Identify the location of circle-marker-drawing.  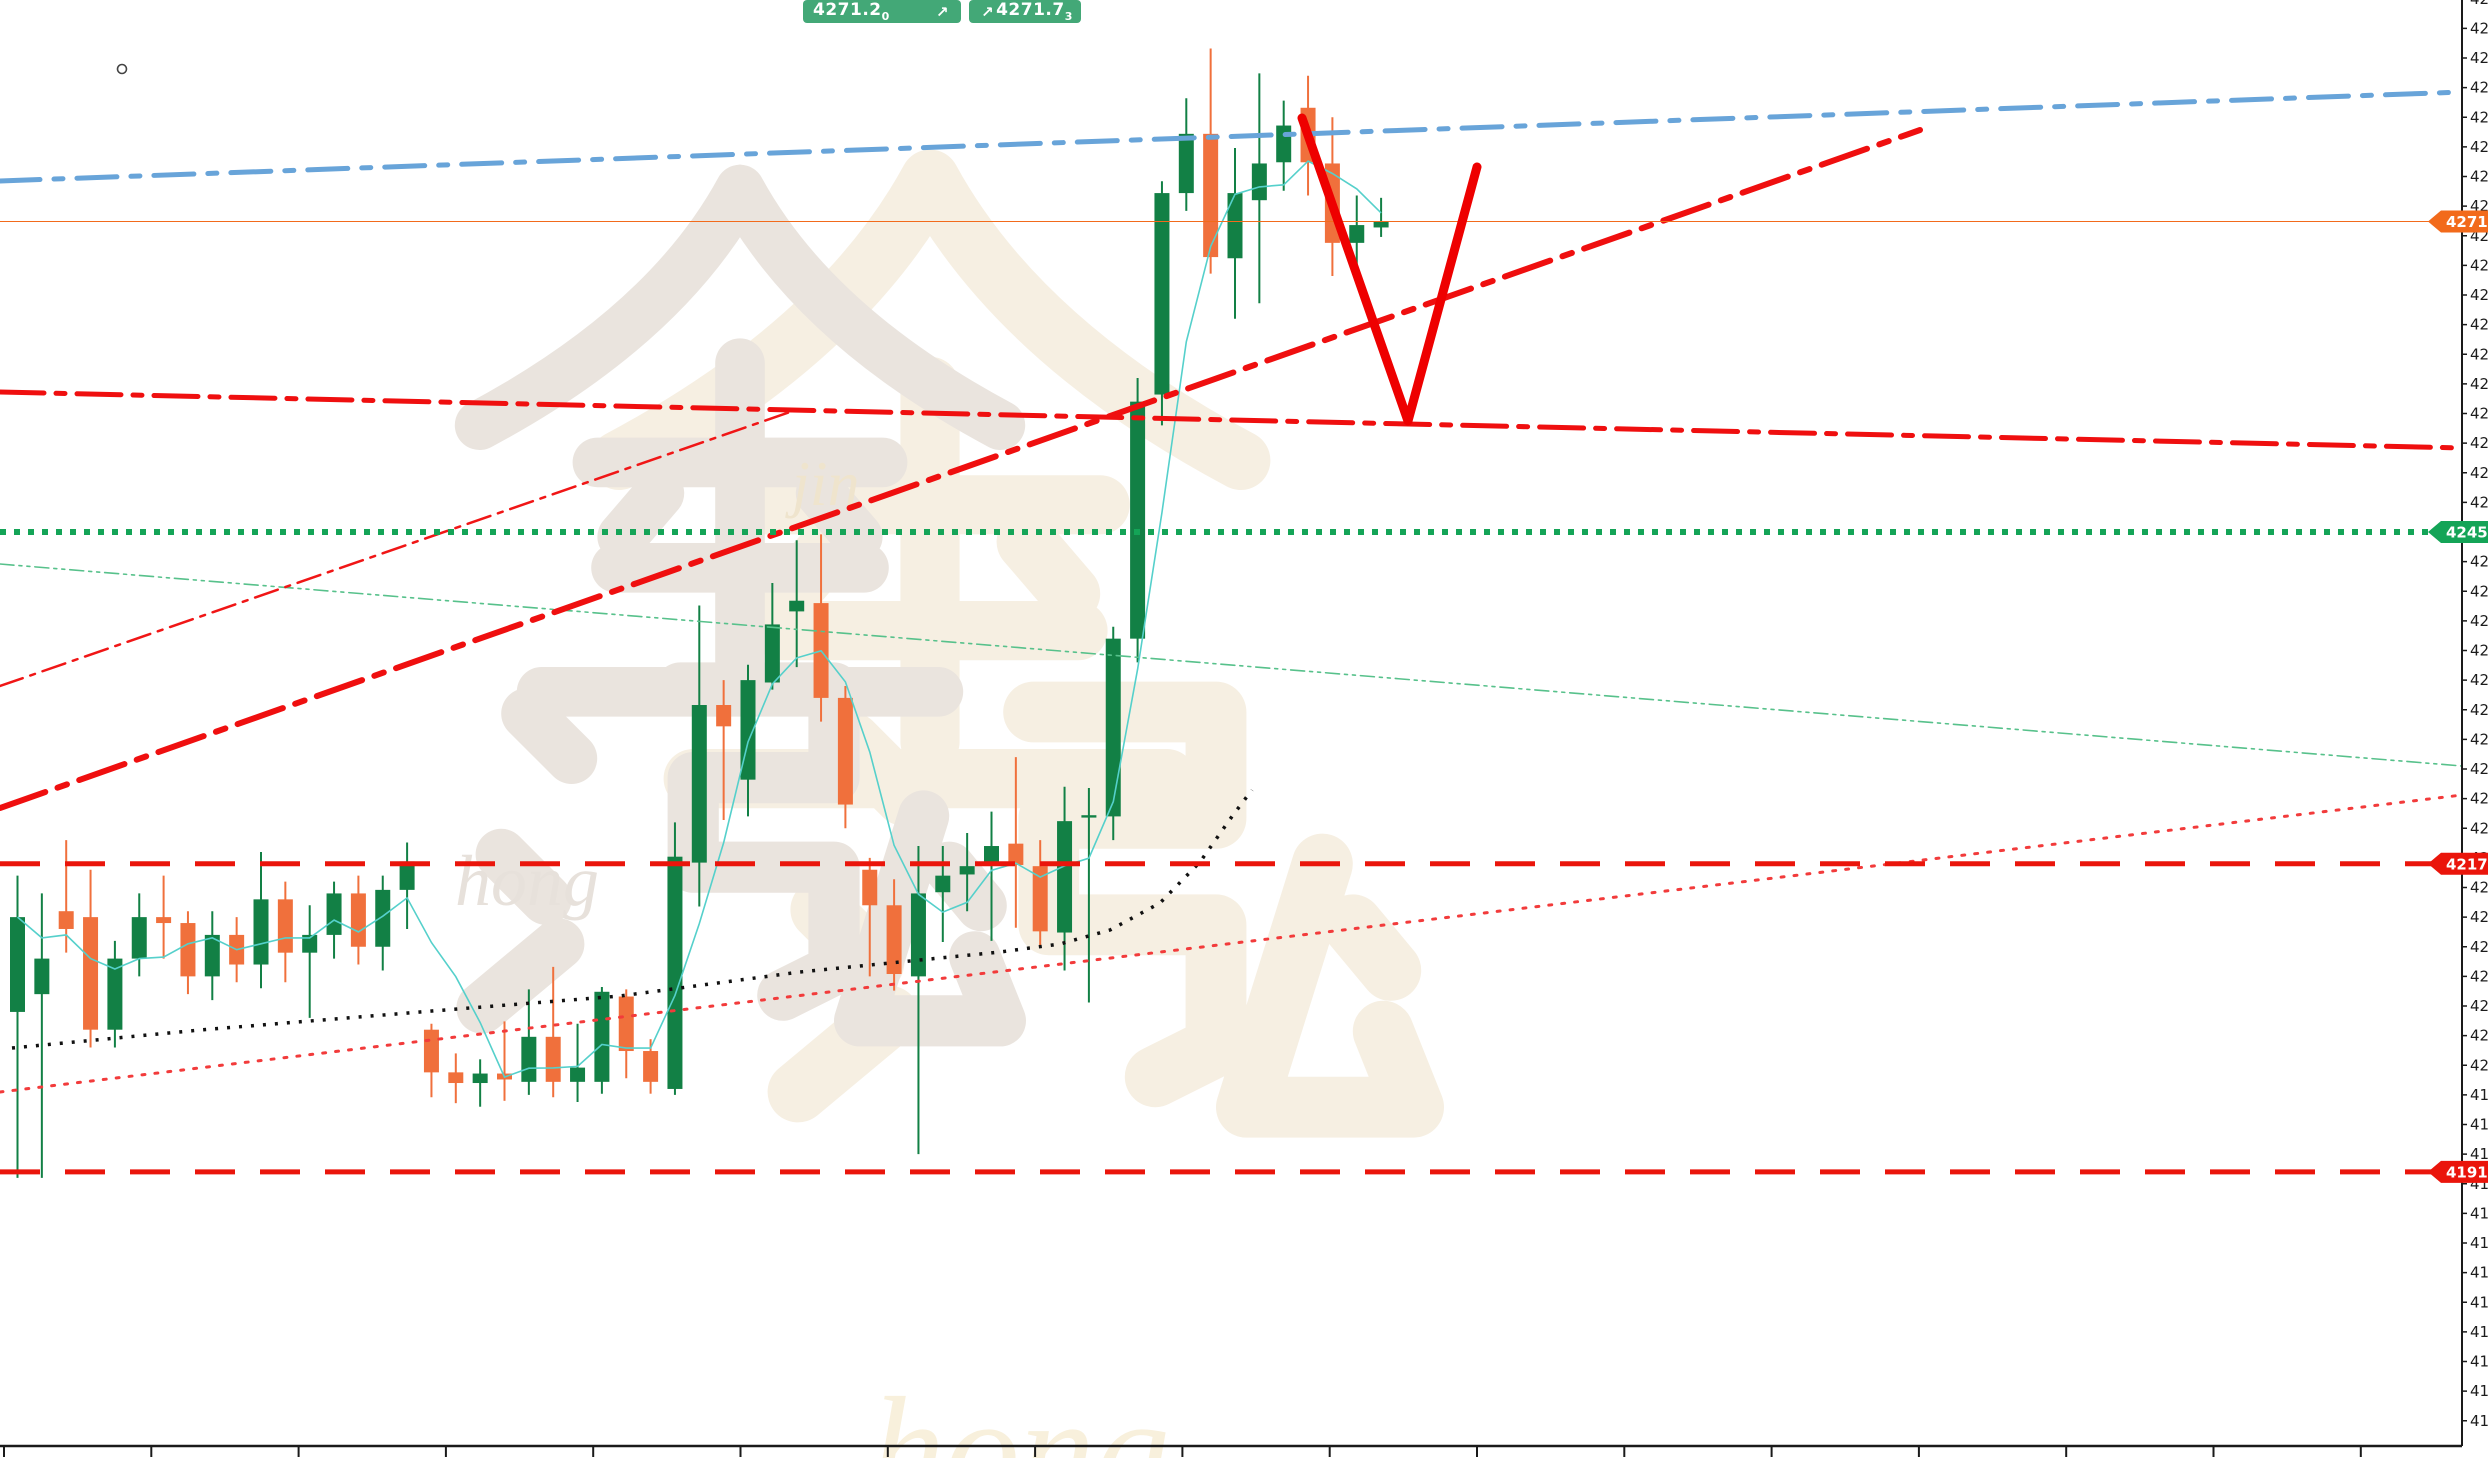
(122, 69).